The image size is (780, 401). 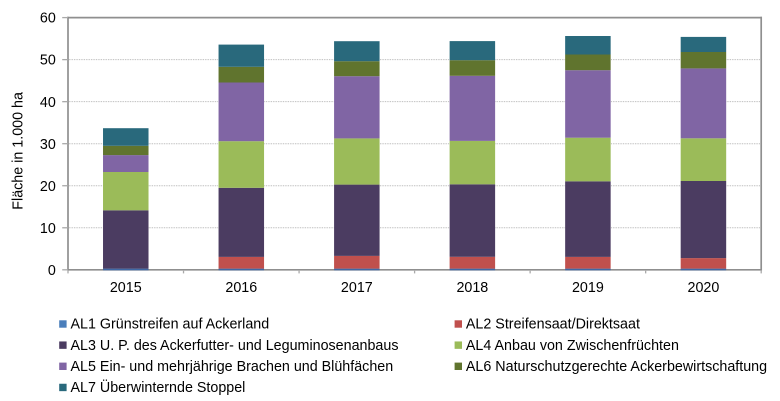 I want to click on svg-text: 0, so click(x=52, y=271).